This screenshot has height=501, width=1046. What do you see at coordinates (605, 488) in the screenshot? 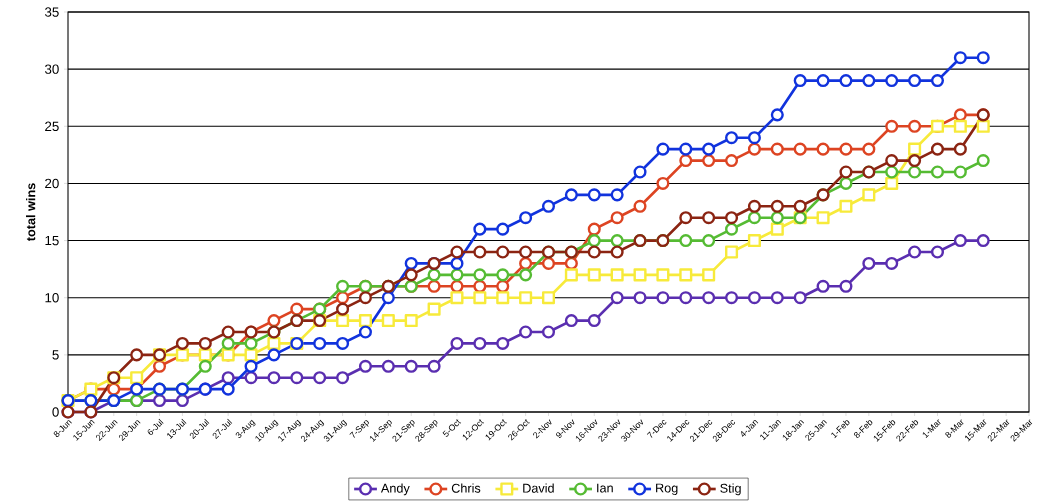
I see `legend-label: Ian` at bounding box center [605, 488].